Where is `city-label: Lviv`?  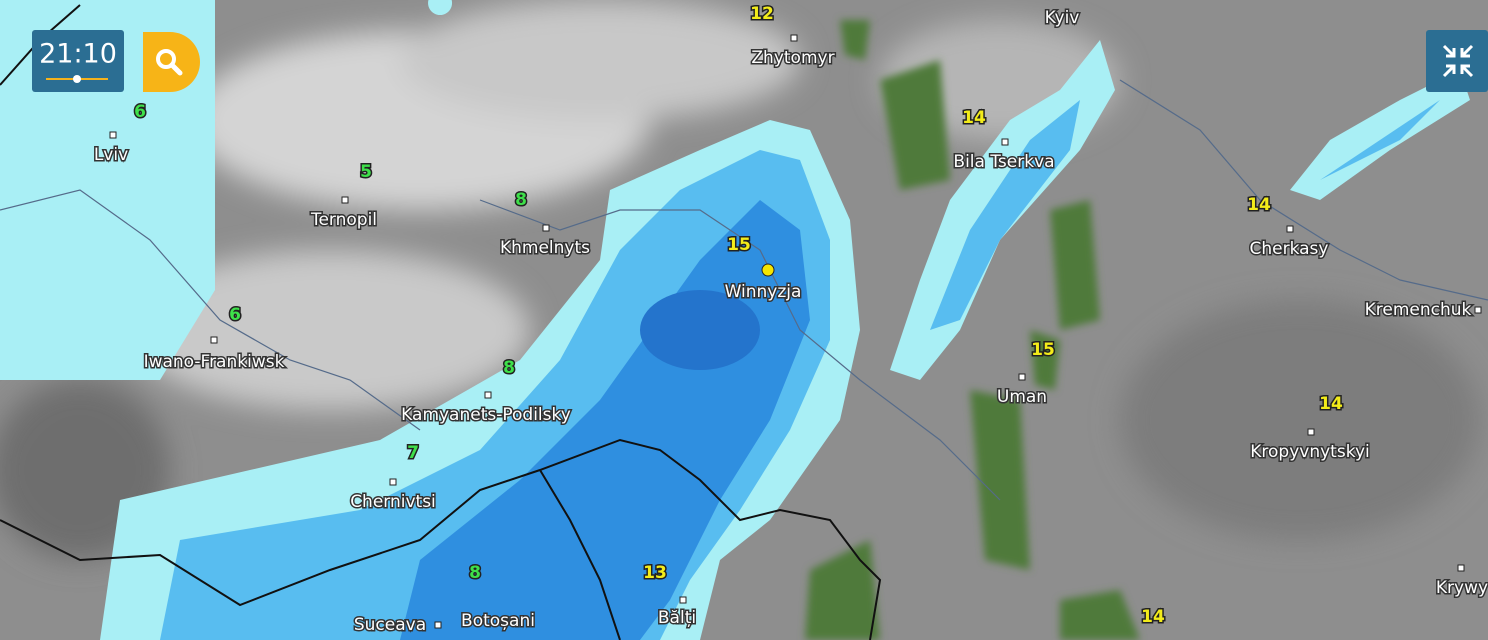 city-label: Lviv is located at coordinates (111, 155).